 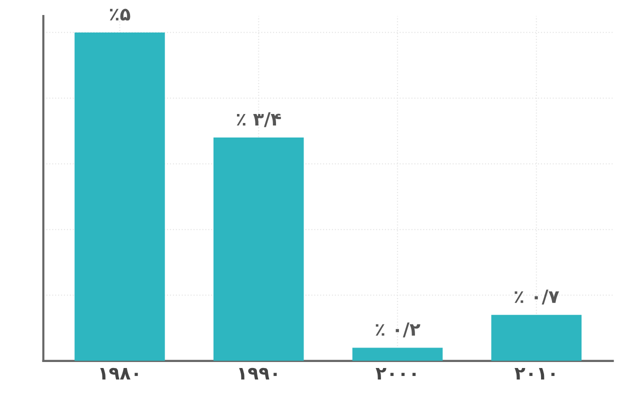 What do you see at coordinates (534, 374) in the screenshot?
I see `x-tick-label: ۲۰۱۰` at bounding box center [534, 374].